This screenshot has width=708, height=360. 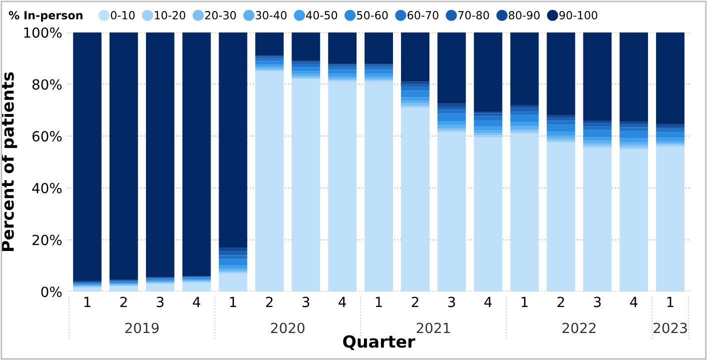 I want to click on legend-title: % In-person, so click(x=45, y=16).